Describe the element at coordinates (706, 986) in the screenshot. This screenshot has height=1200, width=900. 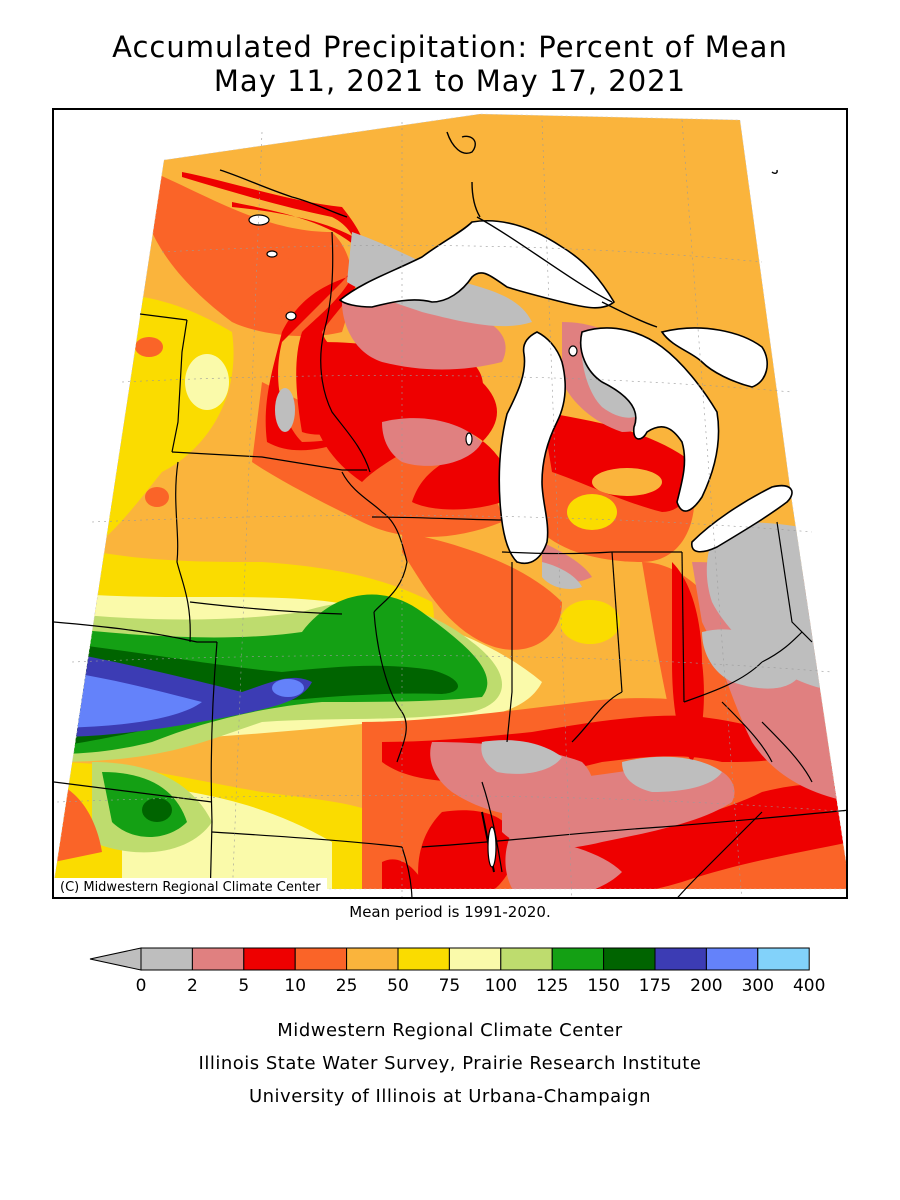
I see `legend-tick-label: 200` at that location.